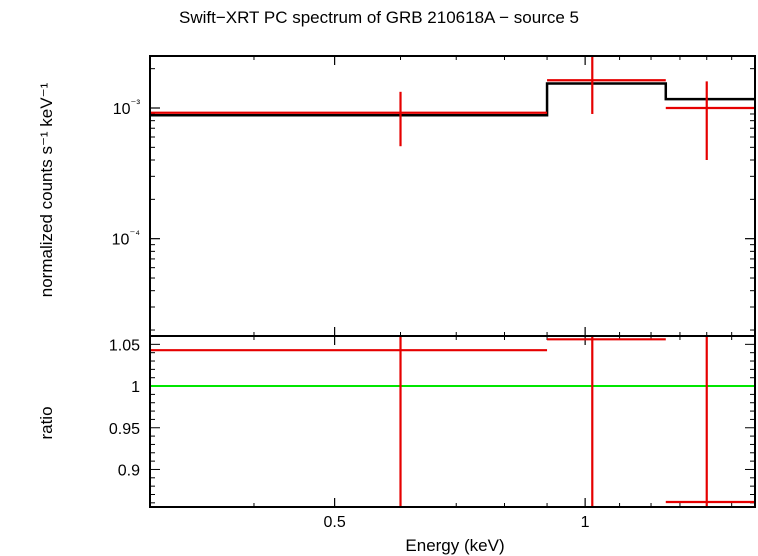  I want to click on y-tick-label: 10⁻³, so click(127, 108).